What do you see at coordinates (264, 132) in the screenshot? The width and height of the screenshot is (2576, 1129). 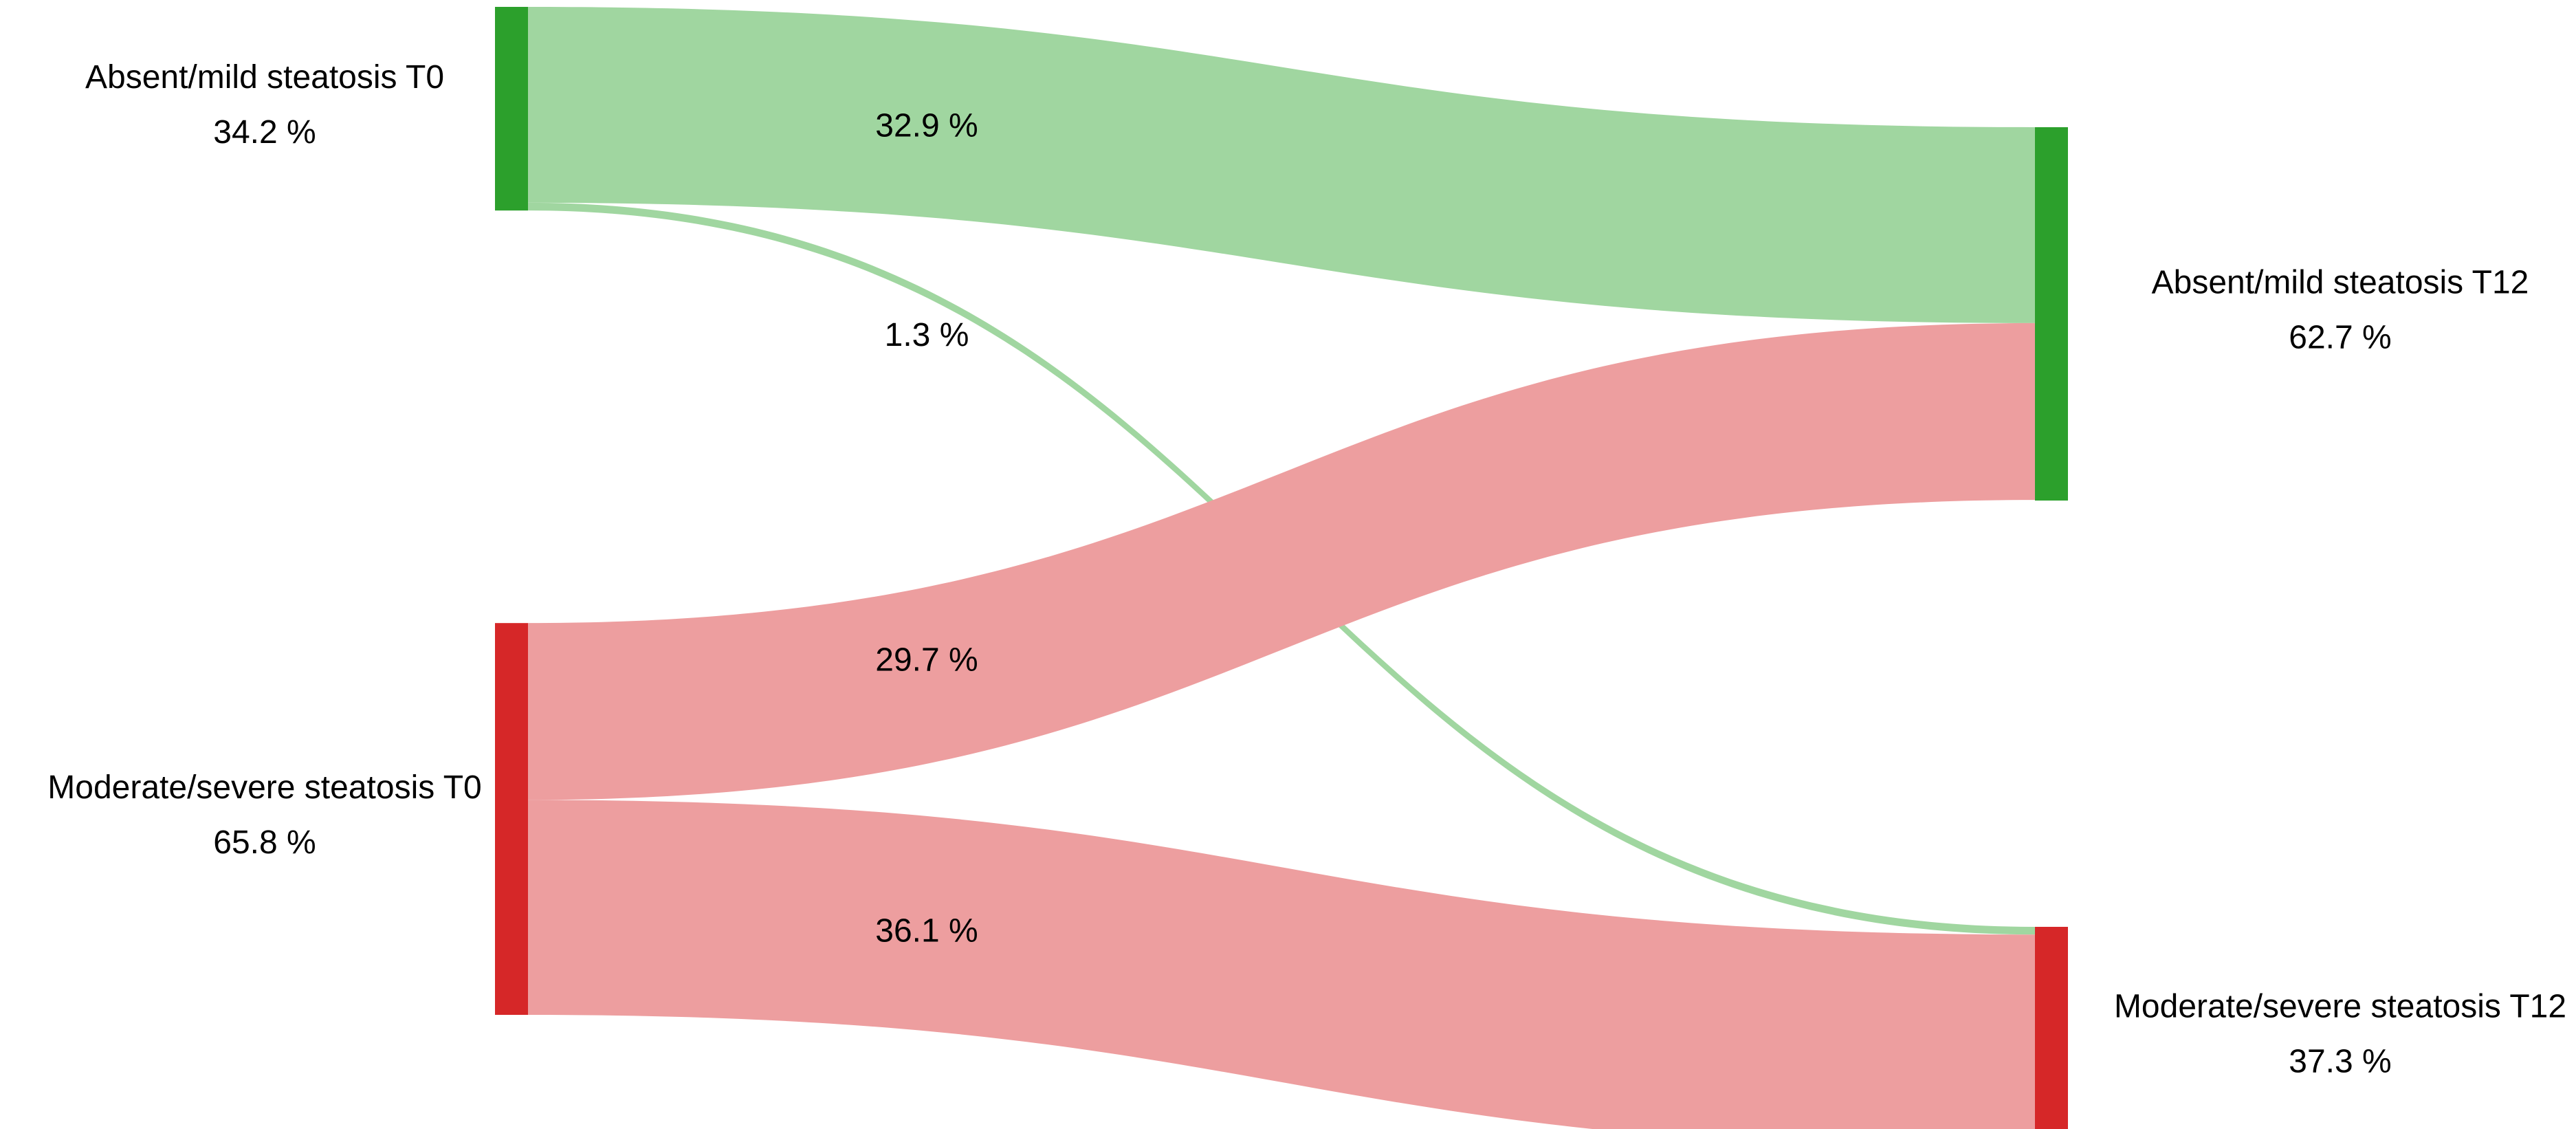 I see `node-value-t0_mild: 34.2 %` at bounding box center [264, 132].